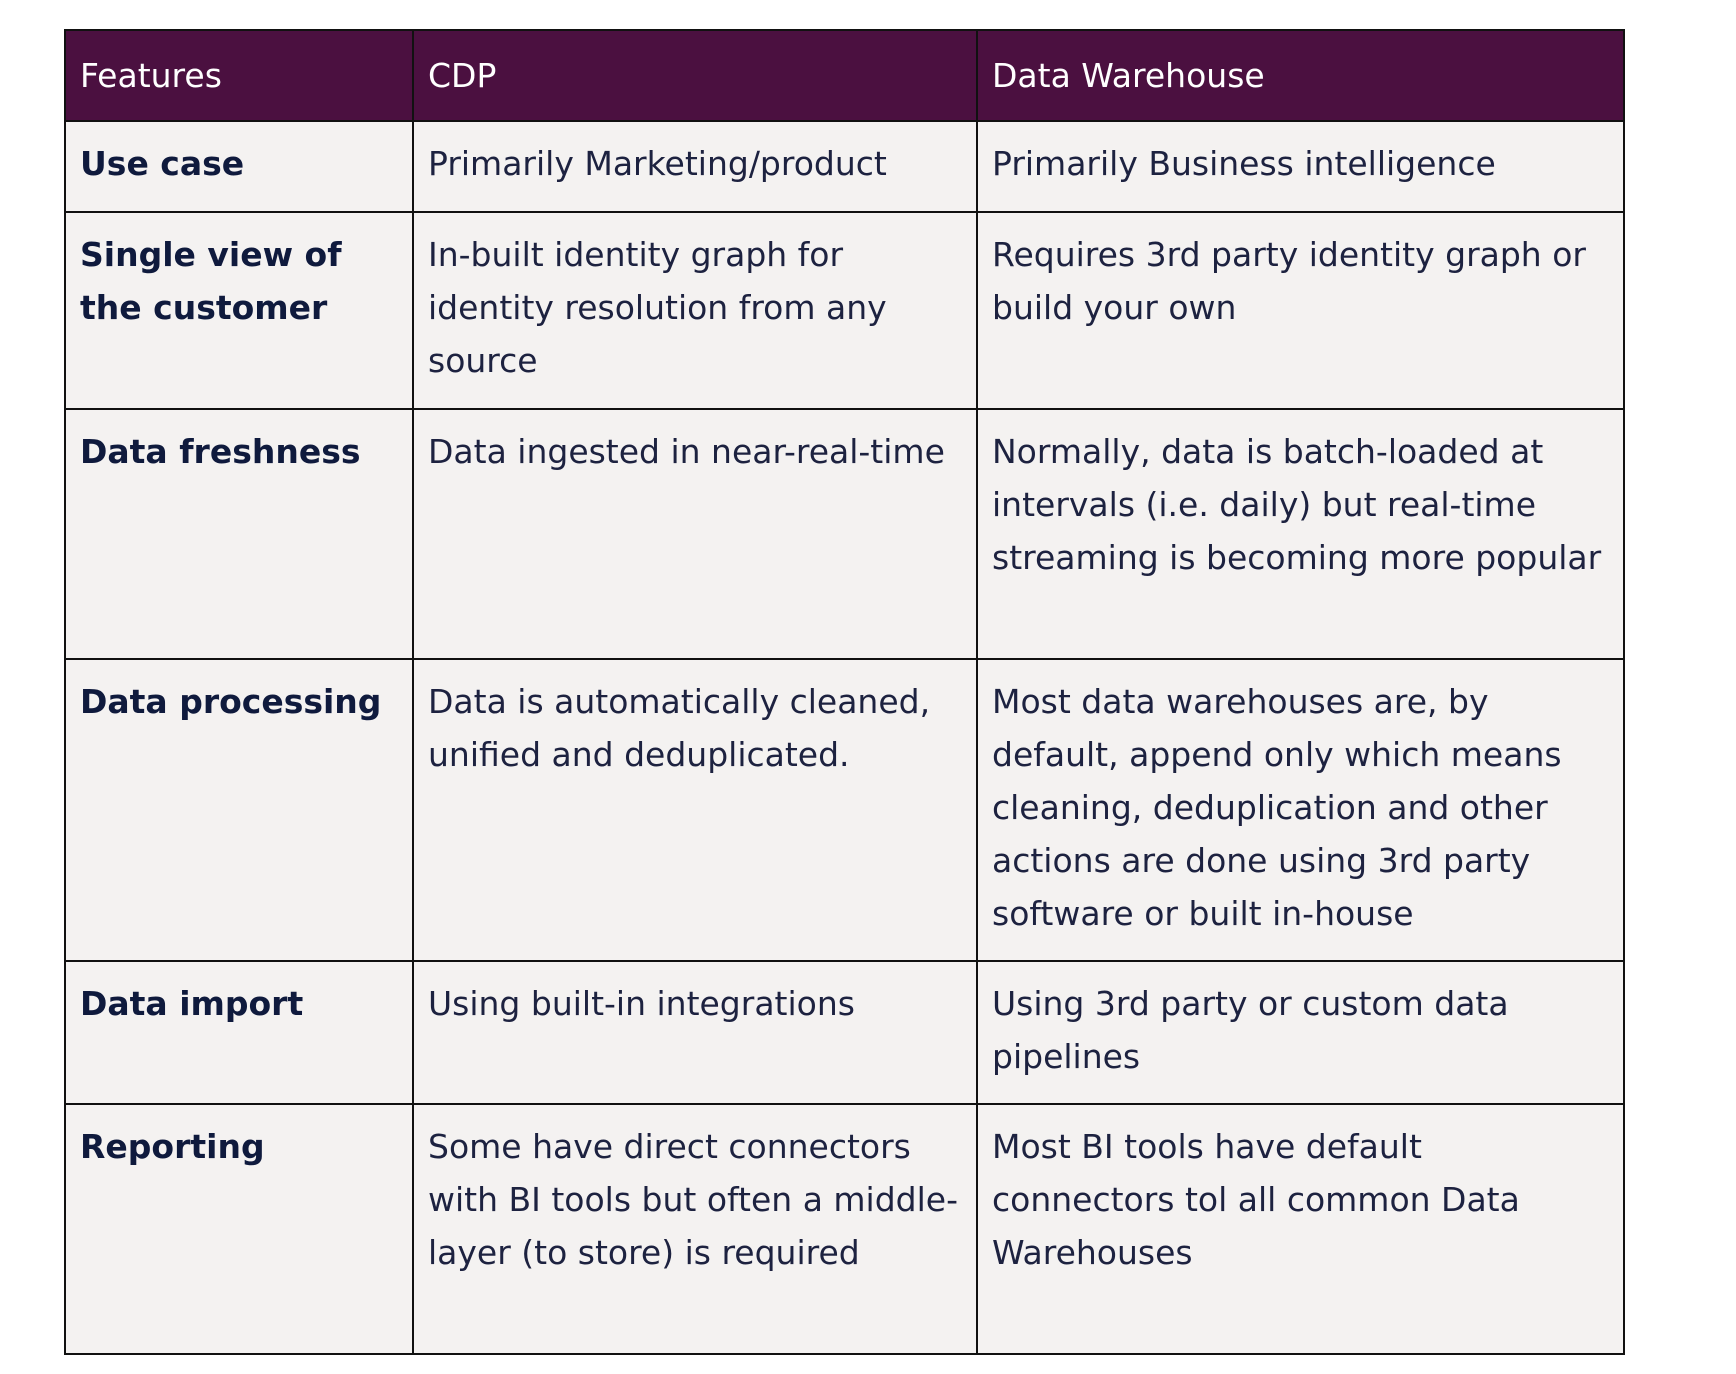 This screenshot has height=1374, width=1736. I want to click on feature-cell: Data freshness, so click(239, 534).